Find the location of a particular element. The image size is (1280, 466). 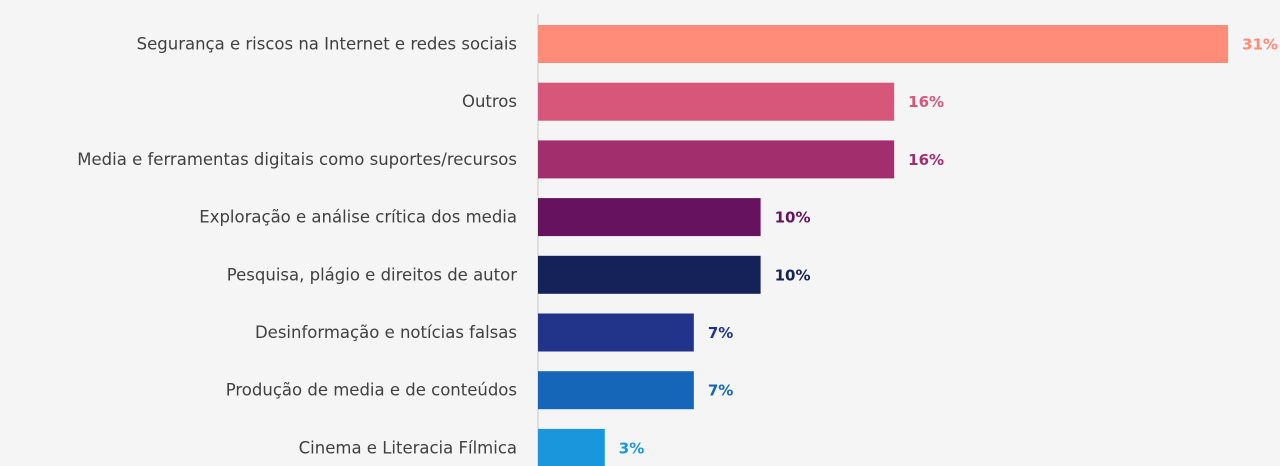

category-label: Pesquisa, plágio e direitos de autor is located at coordinates (372, 274).